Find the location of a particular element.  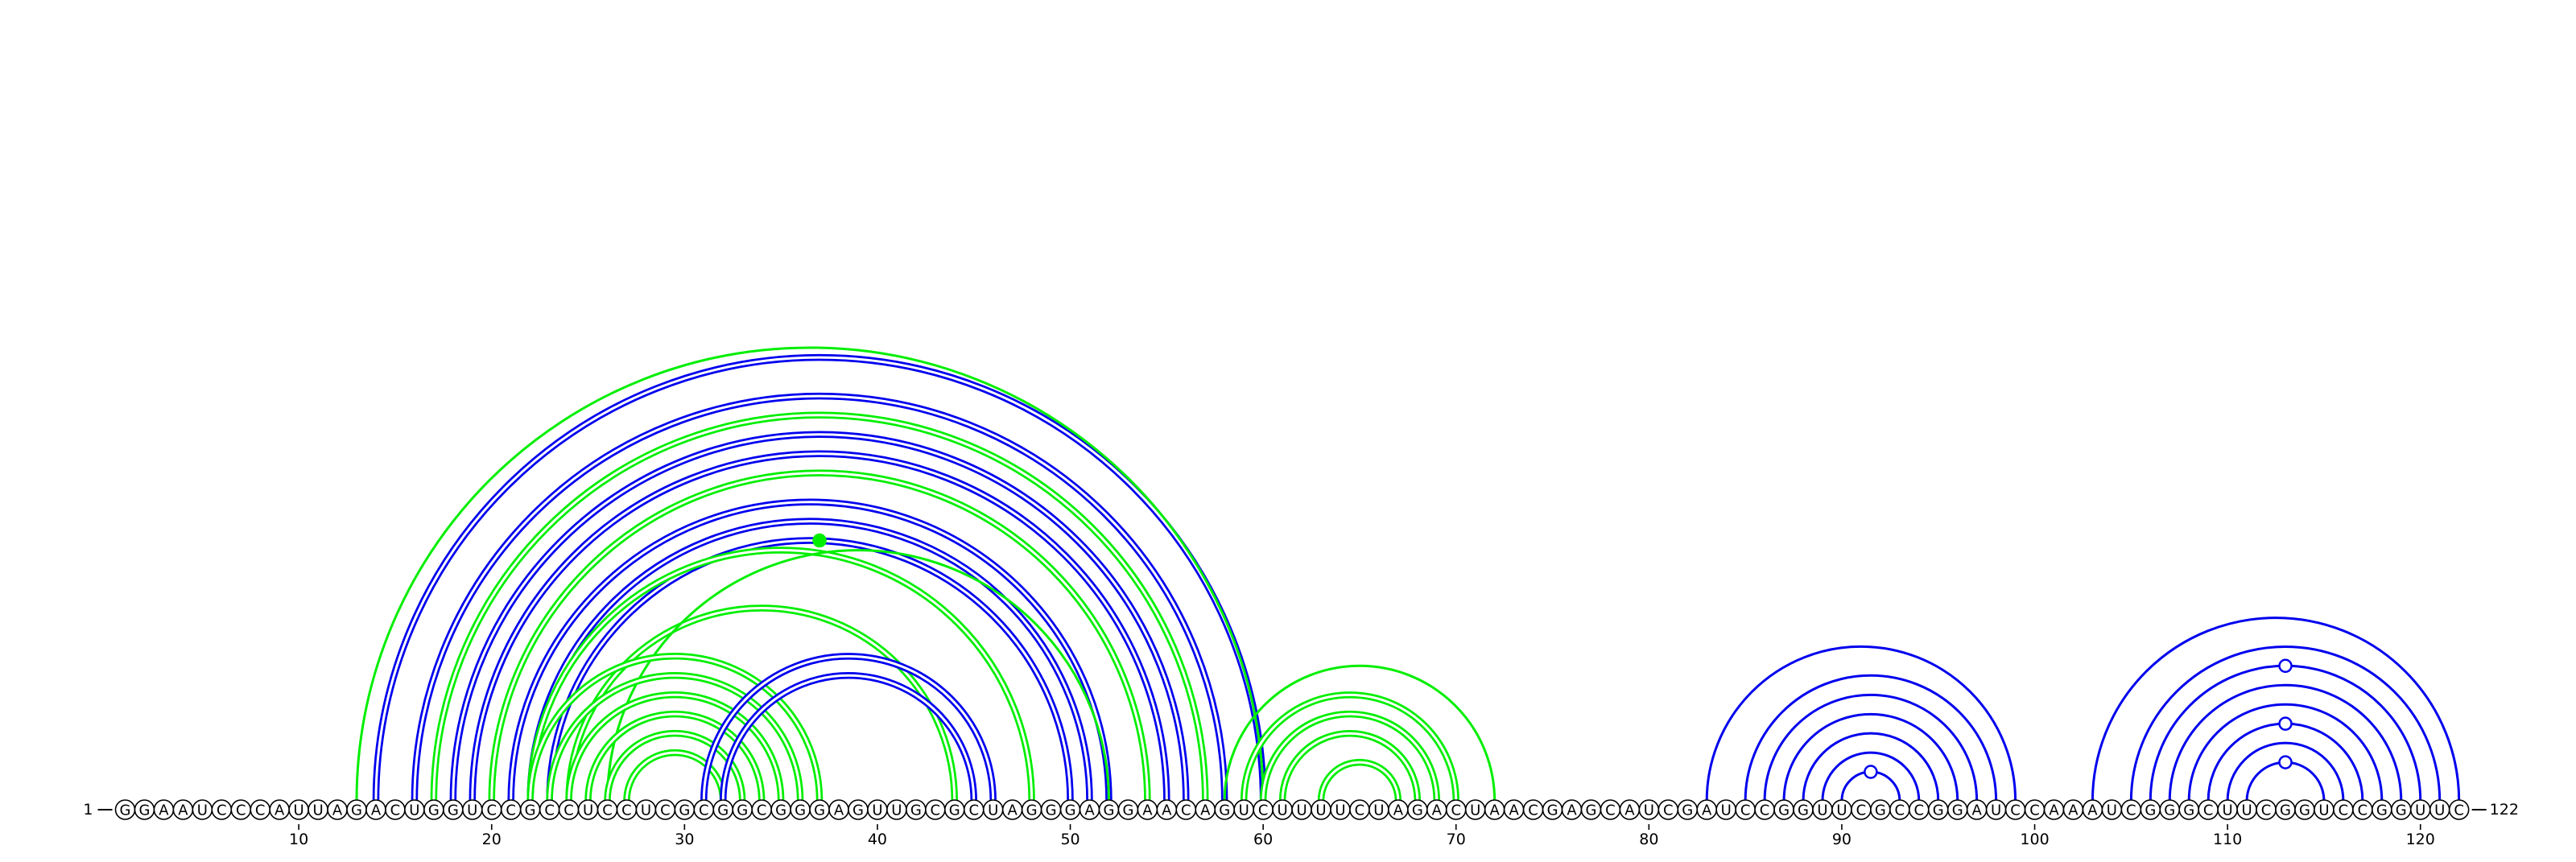

ticks-layer: 10 20 30 40 50 60 70 80 90 100 110 120 is located at coordinates (1362, 836).